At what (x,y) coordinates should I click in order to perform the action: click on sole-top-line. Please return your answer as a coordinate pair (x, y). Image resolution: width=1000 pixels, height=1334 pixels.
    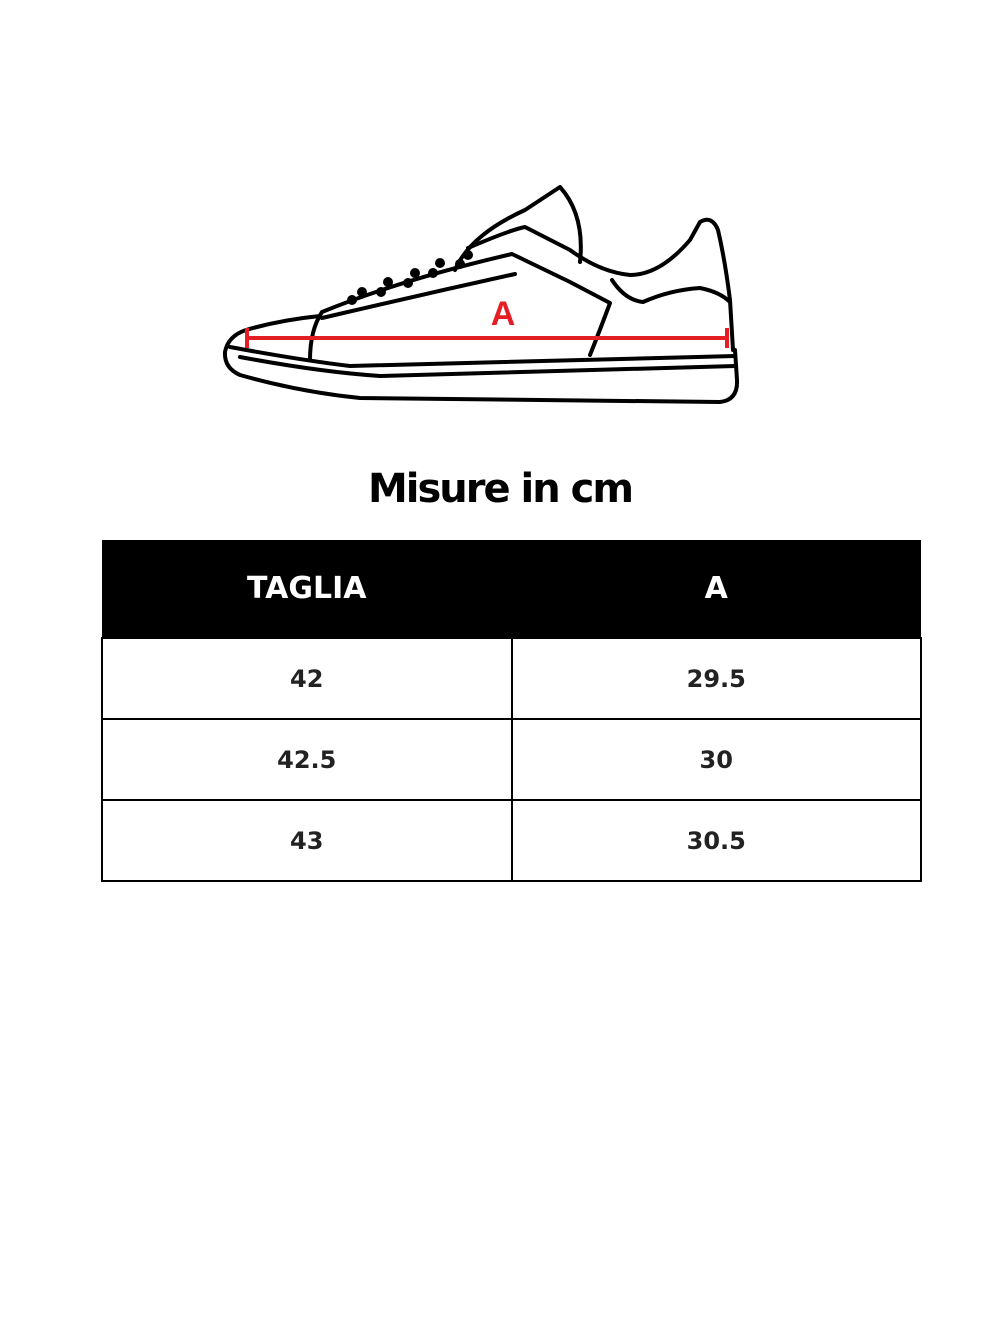
    Looking at the image, I should click on (482, 356).